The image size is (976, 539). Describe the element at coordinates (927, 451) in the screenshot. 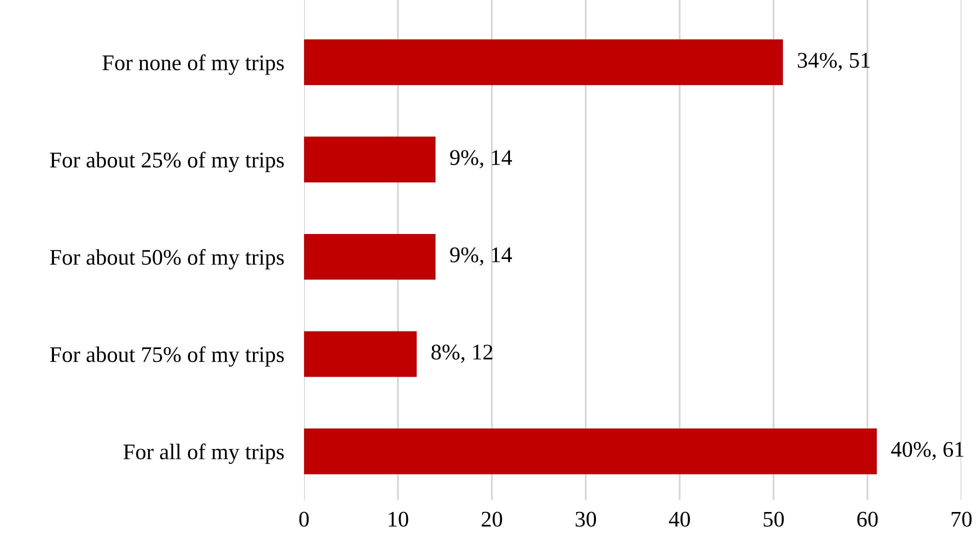

I see `data-label: 40%, 61` at that location.